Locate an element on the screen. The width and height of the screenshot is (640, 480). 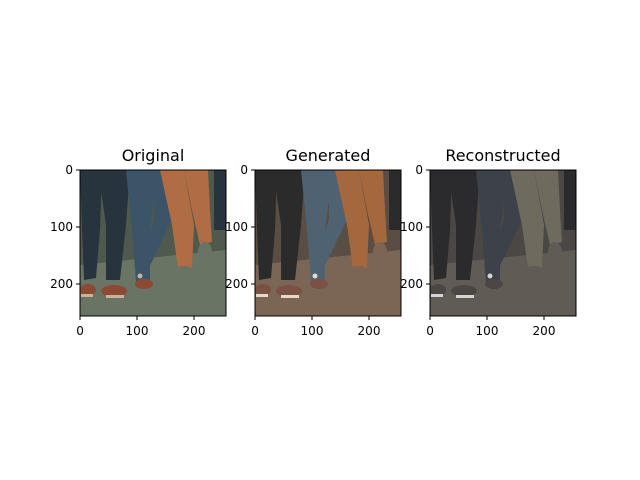
image-reconstructed is located at coordinates (503, 243).